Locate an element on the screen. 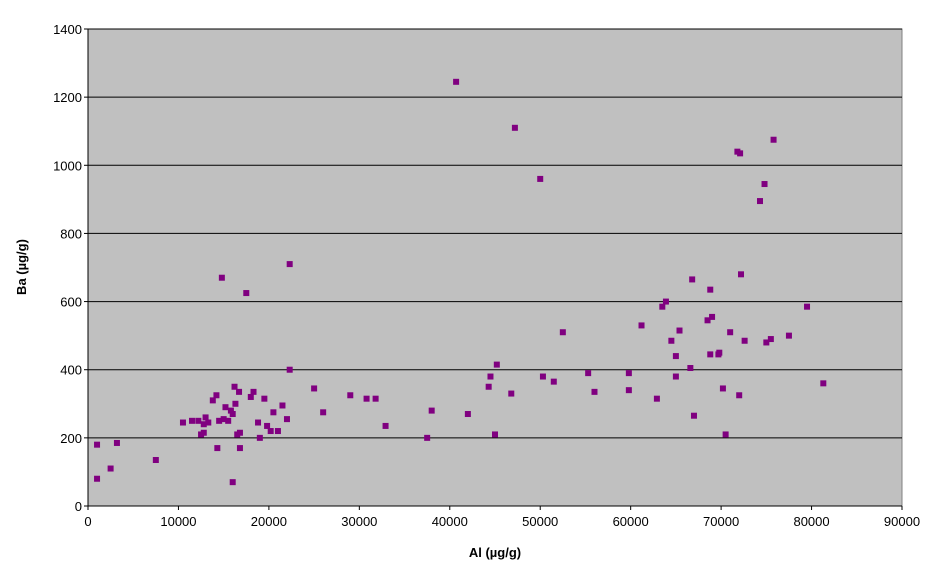 This screenshot has height=587, width=940. x-tick-label: 90000 is located at coordinates (902, 521).